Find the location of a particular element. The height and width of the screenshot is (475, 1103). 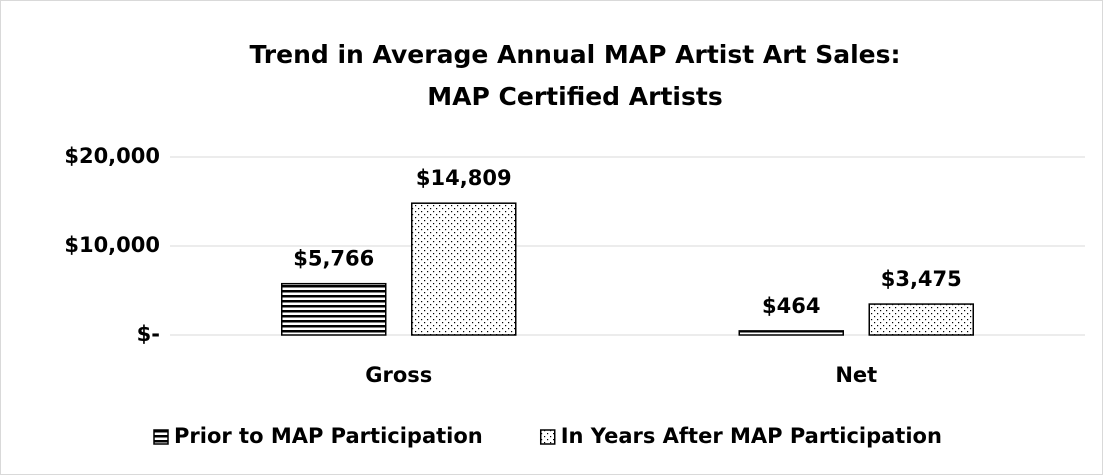

legend-label: Prior to MAP Participation is located at coordinates (328, 436).